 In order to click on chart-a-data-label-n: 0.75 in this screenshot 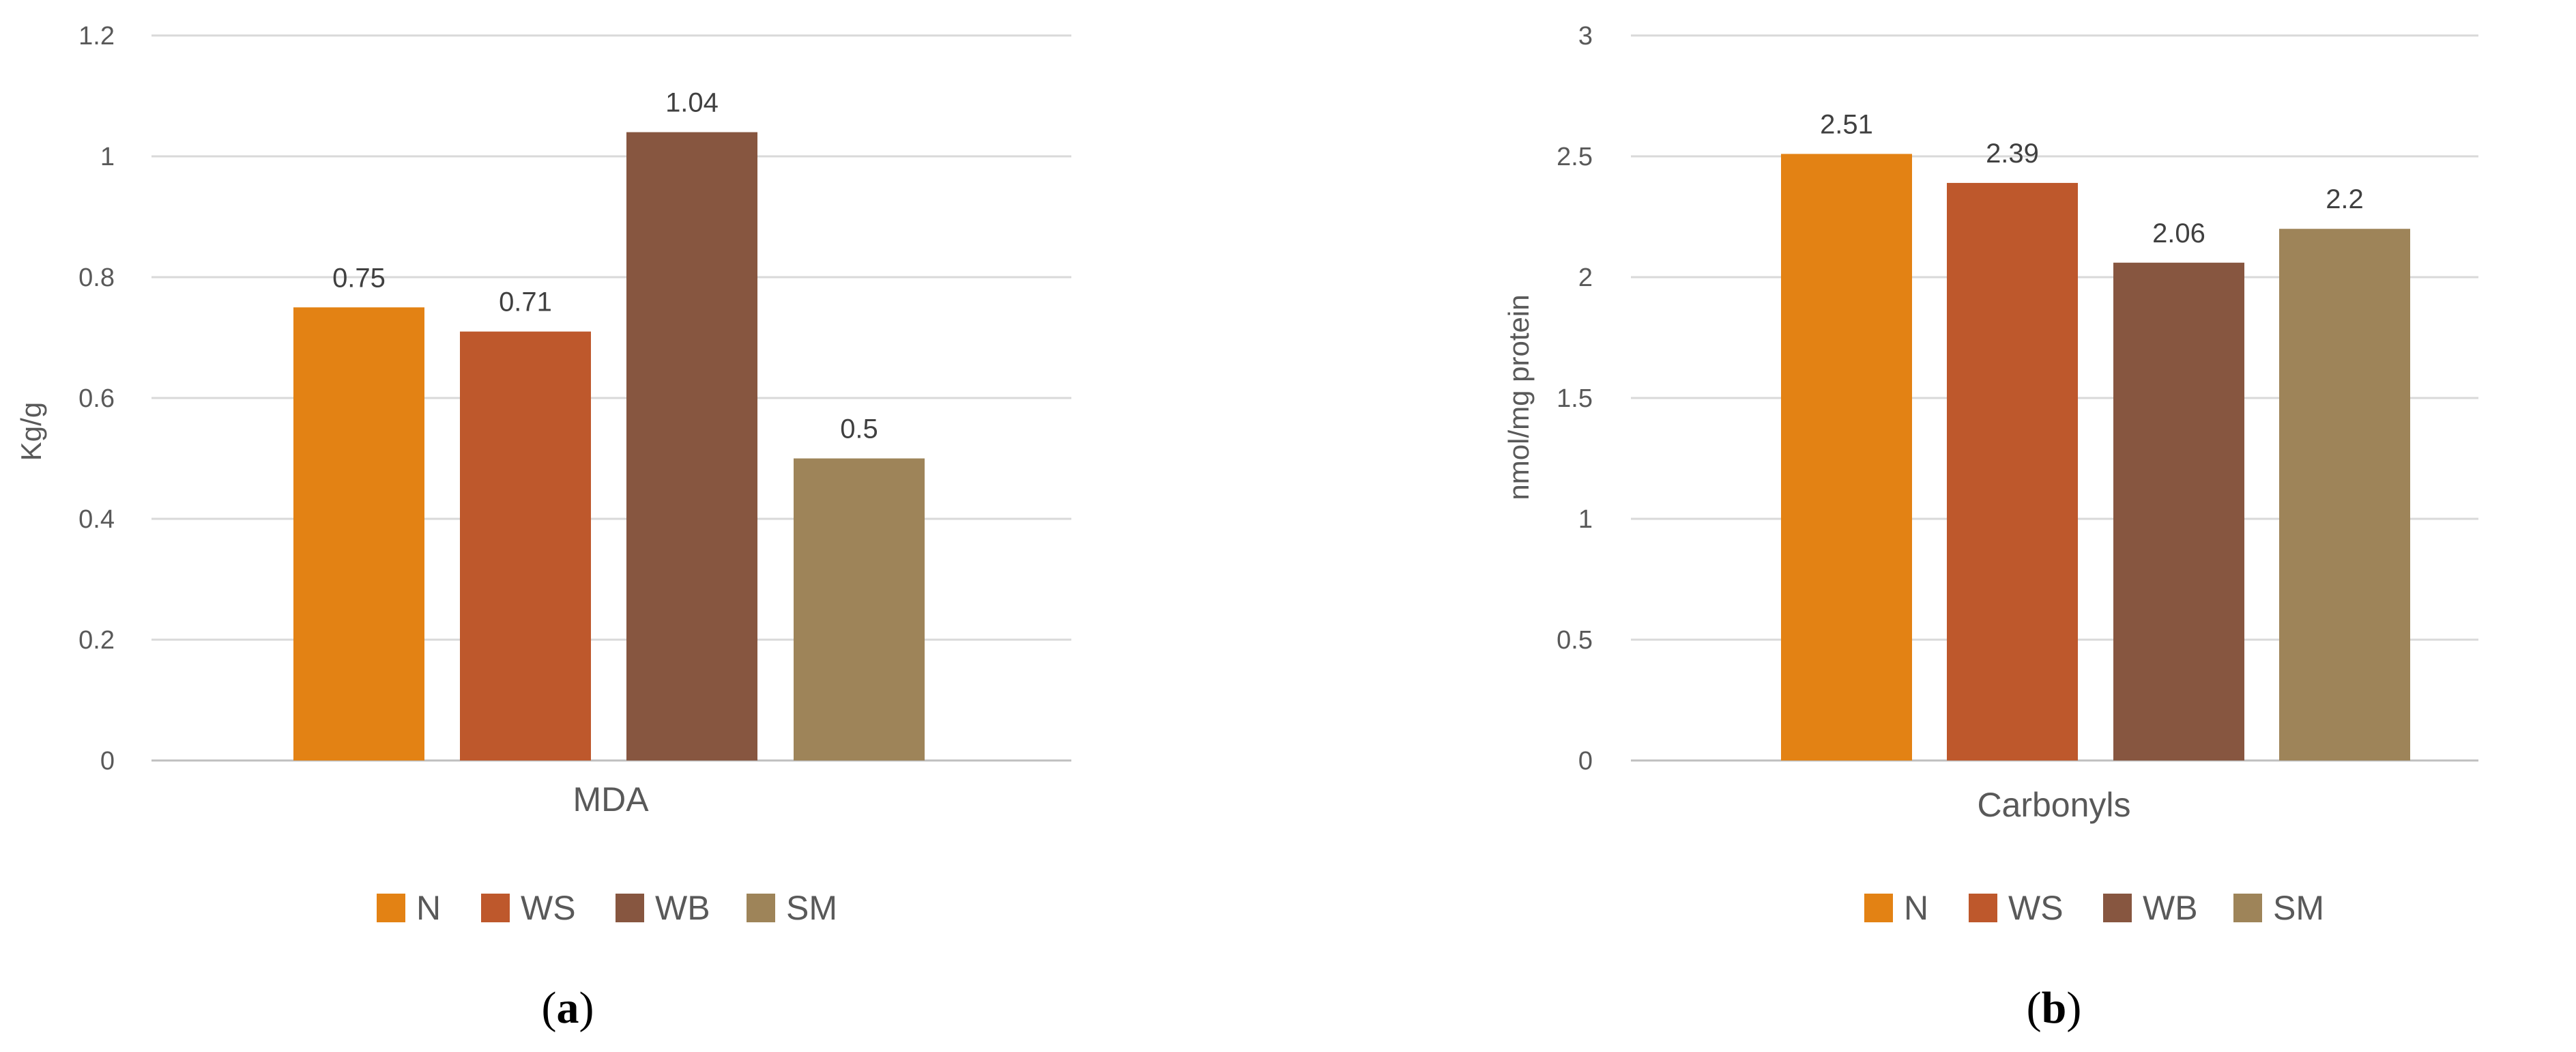, I will do `click(359, 278)`.